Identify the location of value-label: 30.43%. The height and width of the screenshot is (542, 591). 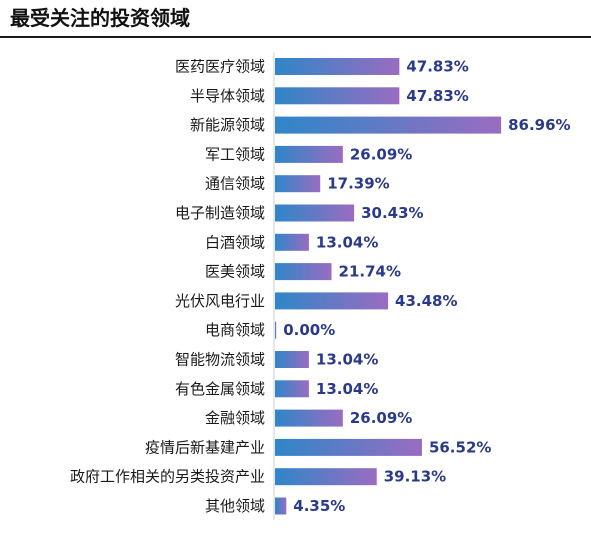
(392, 213).